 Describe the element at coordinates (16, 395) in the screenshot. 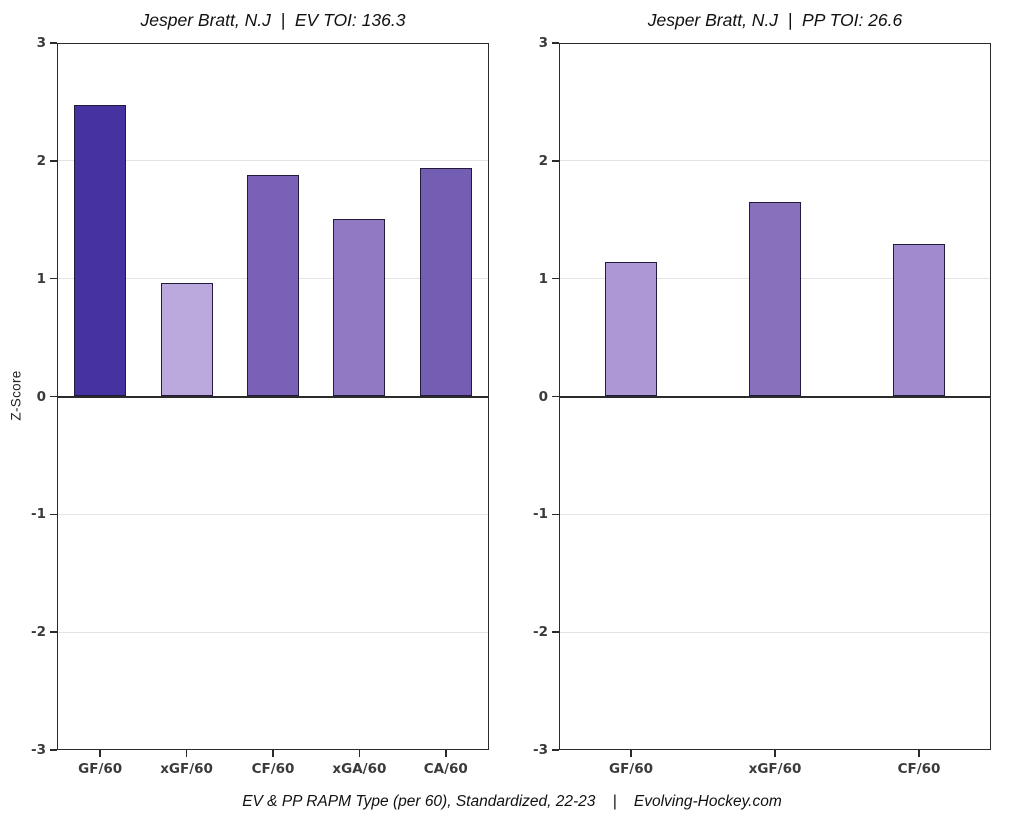

I see `y-axis-label: Z-Score` at that location.